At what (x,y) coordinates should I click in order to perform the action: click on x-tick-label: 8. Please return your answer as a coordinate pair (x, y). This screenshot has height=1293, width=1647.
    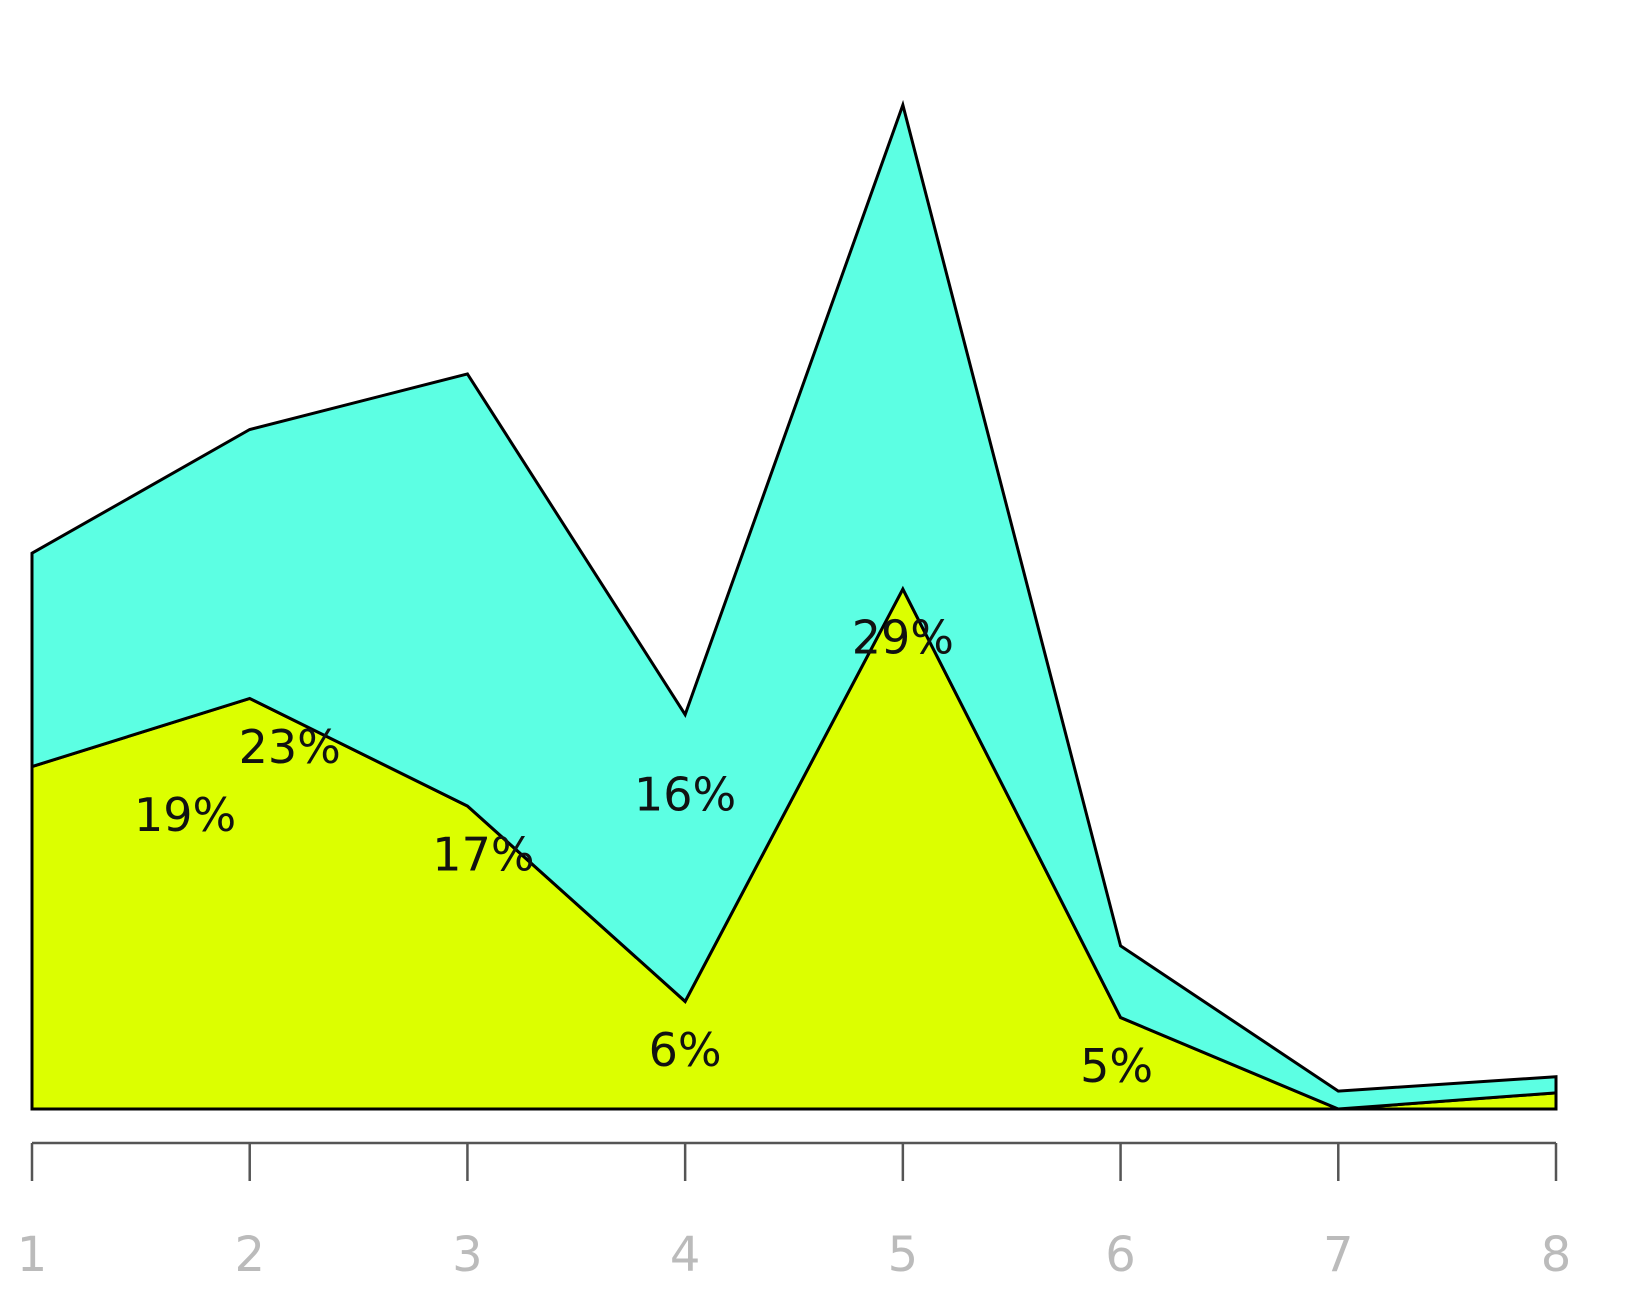
    Looking at the image, I should click on (1556, 1255).